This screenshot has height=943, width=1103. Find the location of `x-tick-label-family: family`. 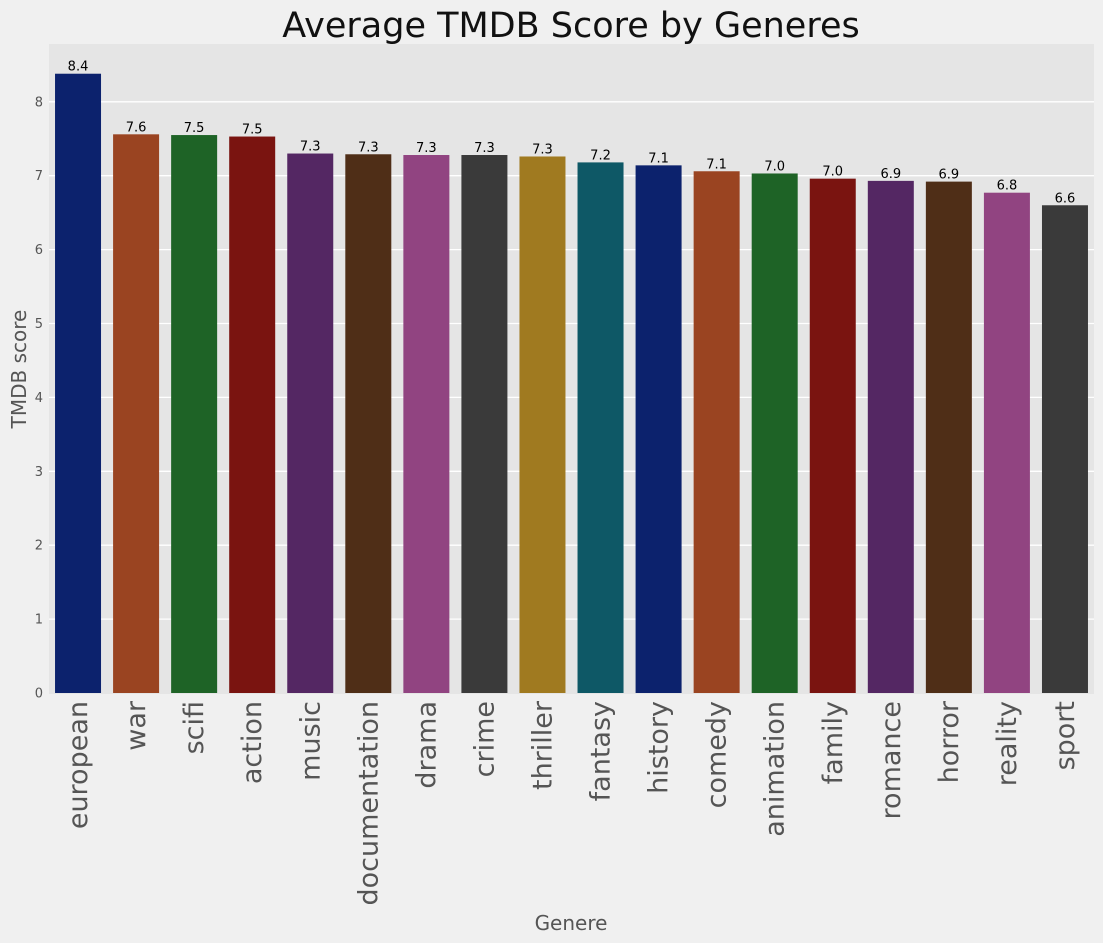

x-tick-label-family: family is located at coordinates (833, 742).